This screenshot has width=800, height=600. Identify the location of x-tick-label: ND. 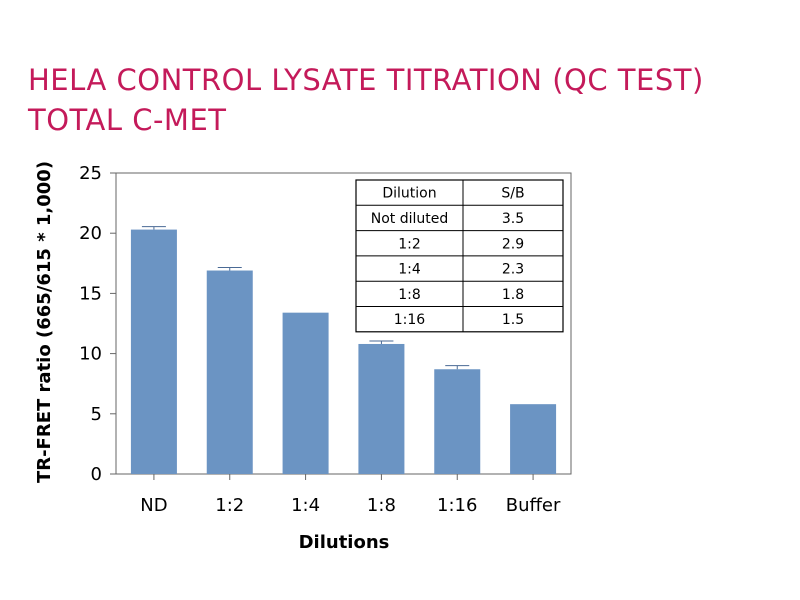
(153, 505).